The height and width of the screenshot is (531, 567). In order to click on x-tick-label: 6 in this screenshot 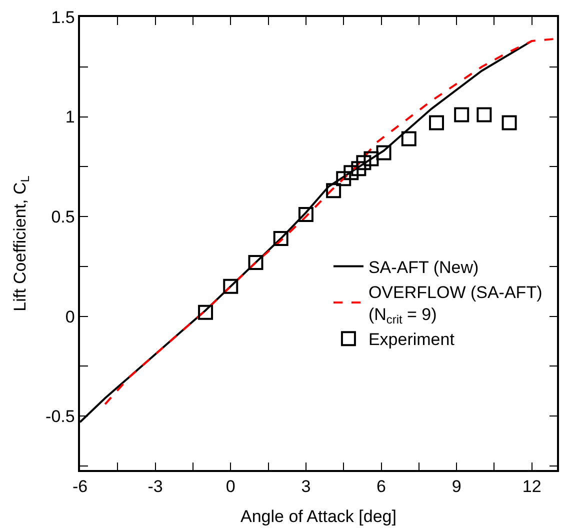, I will do `click(381, 486)`.